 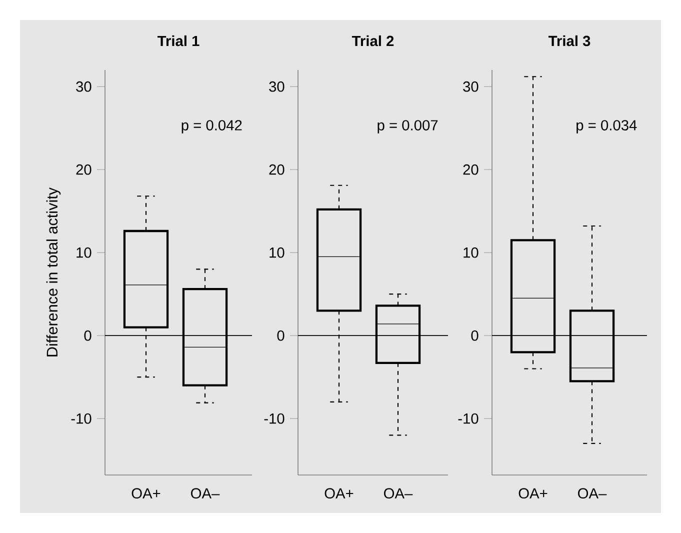 I want to click on chart-title: Trial 1, so click(x=178, y=40).